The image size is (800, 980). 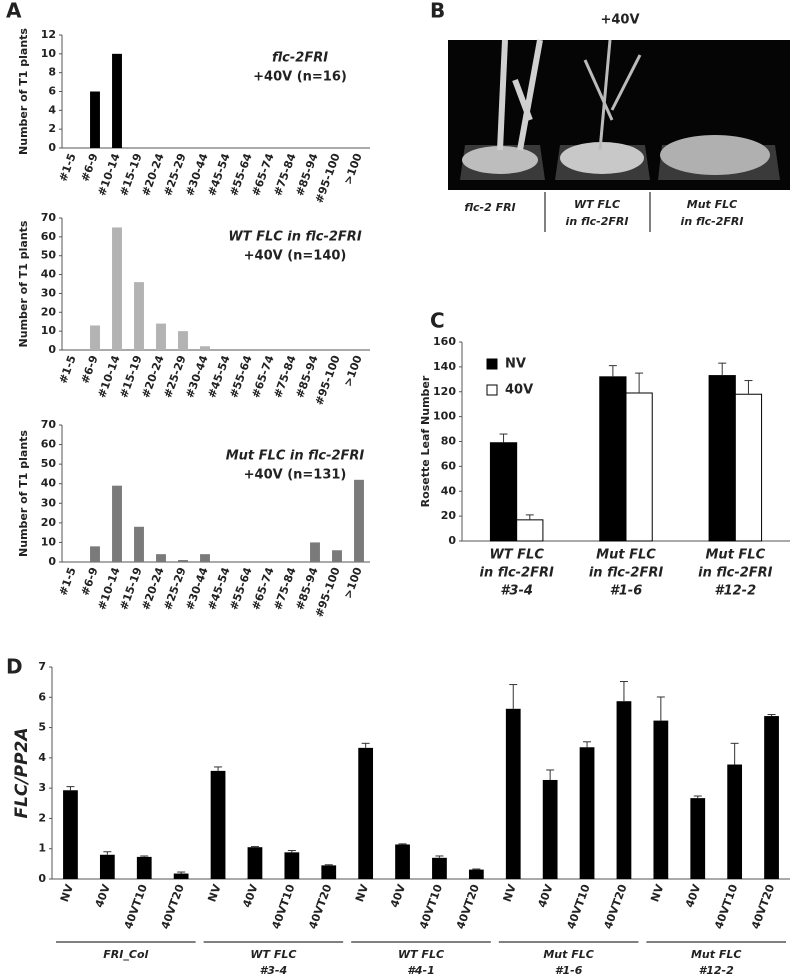 What do you see at coordinates (300, 77) in the screenshot?
I see `annotation: +40V (n=16)` at bounding box center [300, 77].